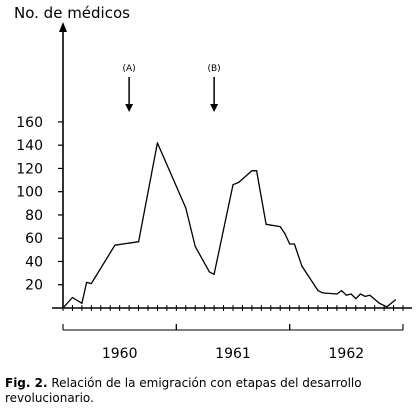 The image size is (420, 416). What do you see at coordinates (34, 286) in the screenshot?
I see `y-tick-label: 20` at bounding box center [34, 286].